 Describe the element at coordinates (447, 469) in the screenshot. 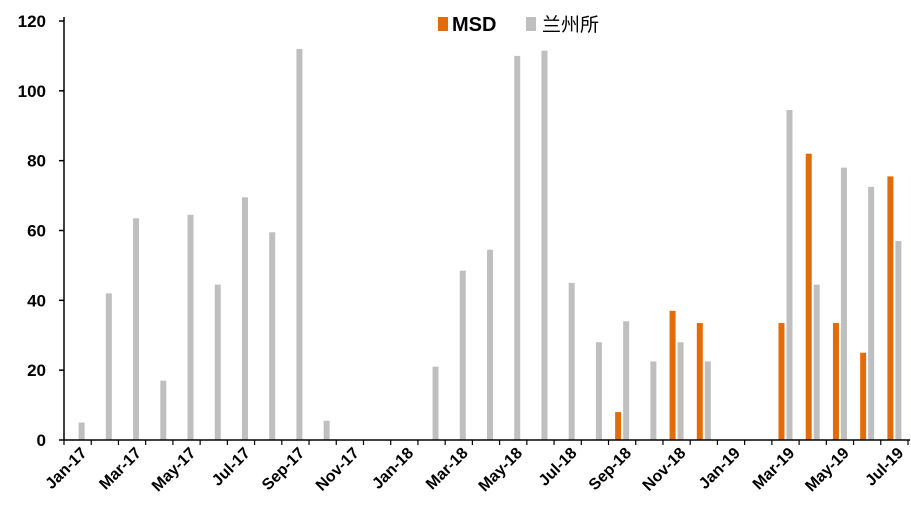

I see `x-tick-label: Mar-18` at that location.